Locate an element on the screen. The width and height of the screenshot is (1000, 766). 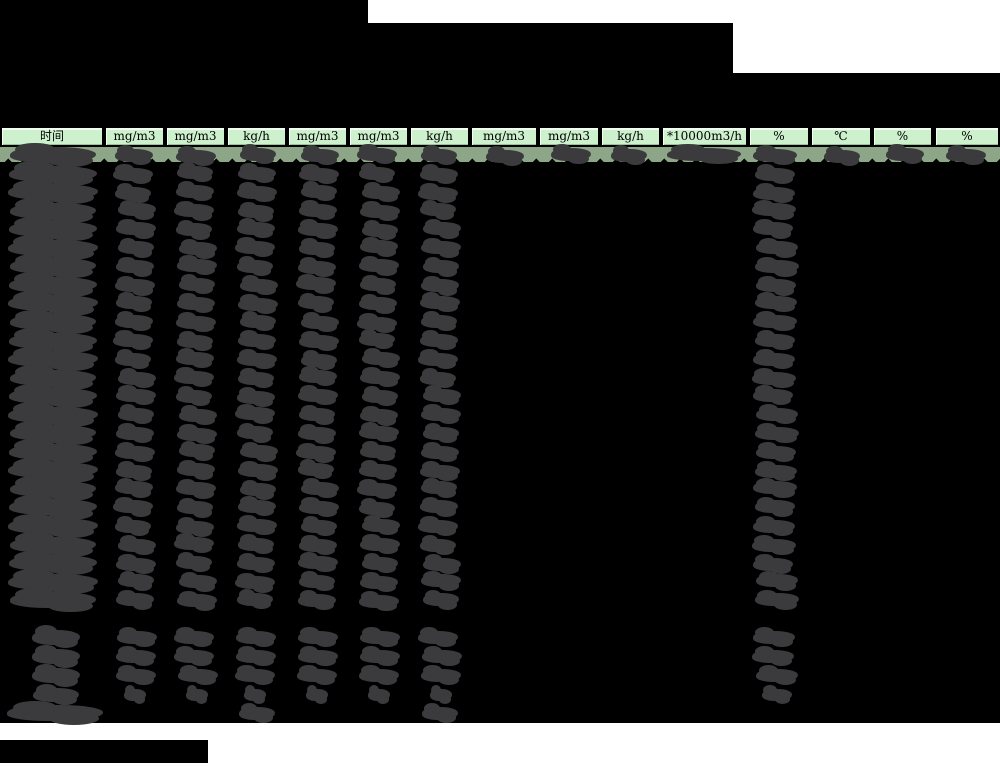
column-header-percent-1: % is located at coordinates (779, 136).